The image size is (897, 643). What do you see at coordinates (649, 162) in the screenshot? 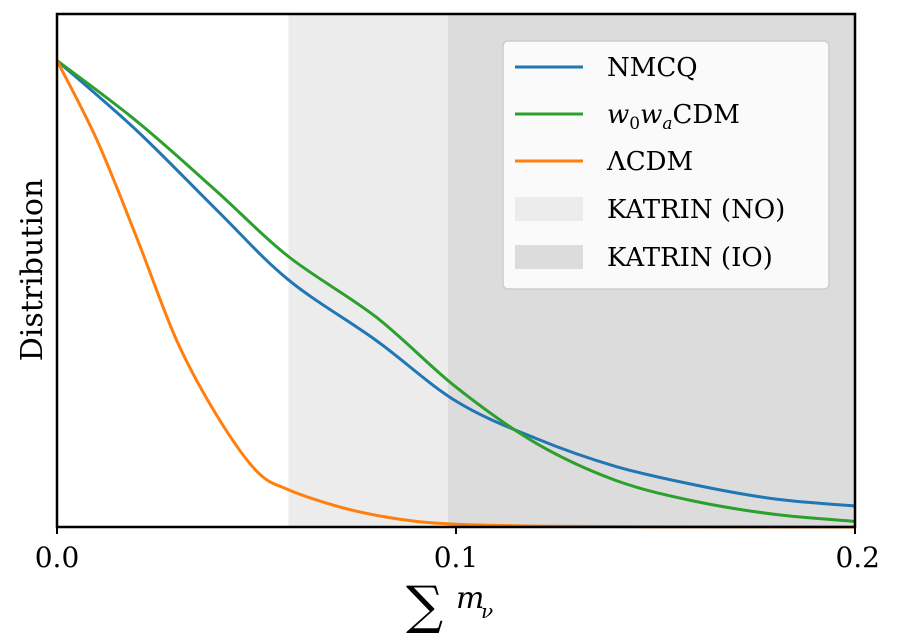
I see `legend-label-lcdm: ΛCDM` at bounding box center [649, 162].